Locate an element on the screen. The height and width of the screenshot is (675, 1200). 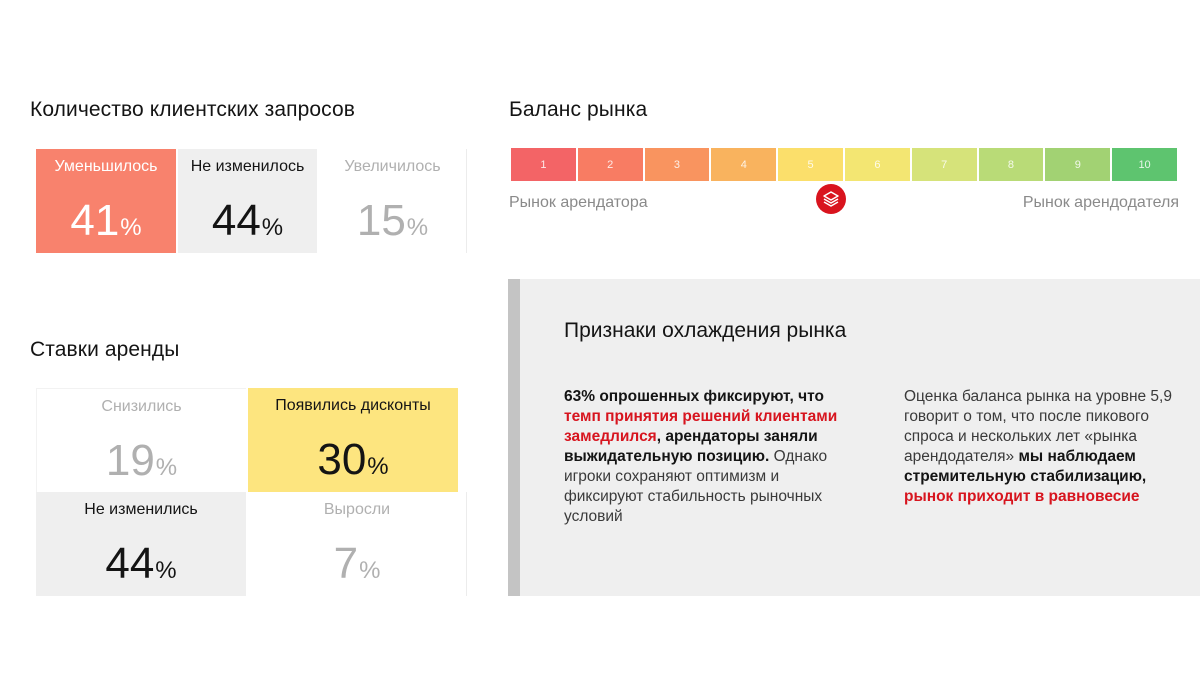
scale-segment-2: 2 is located at coordinates (610, 164).